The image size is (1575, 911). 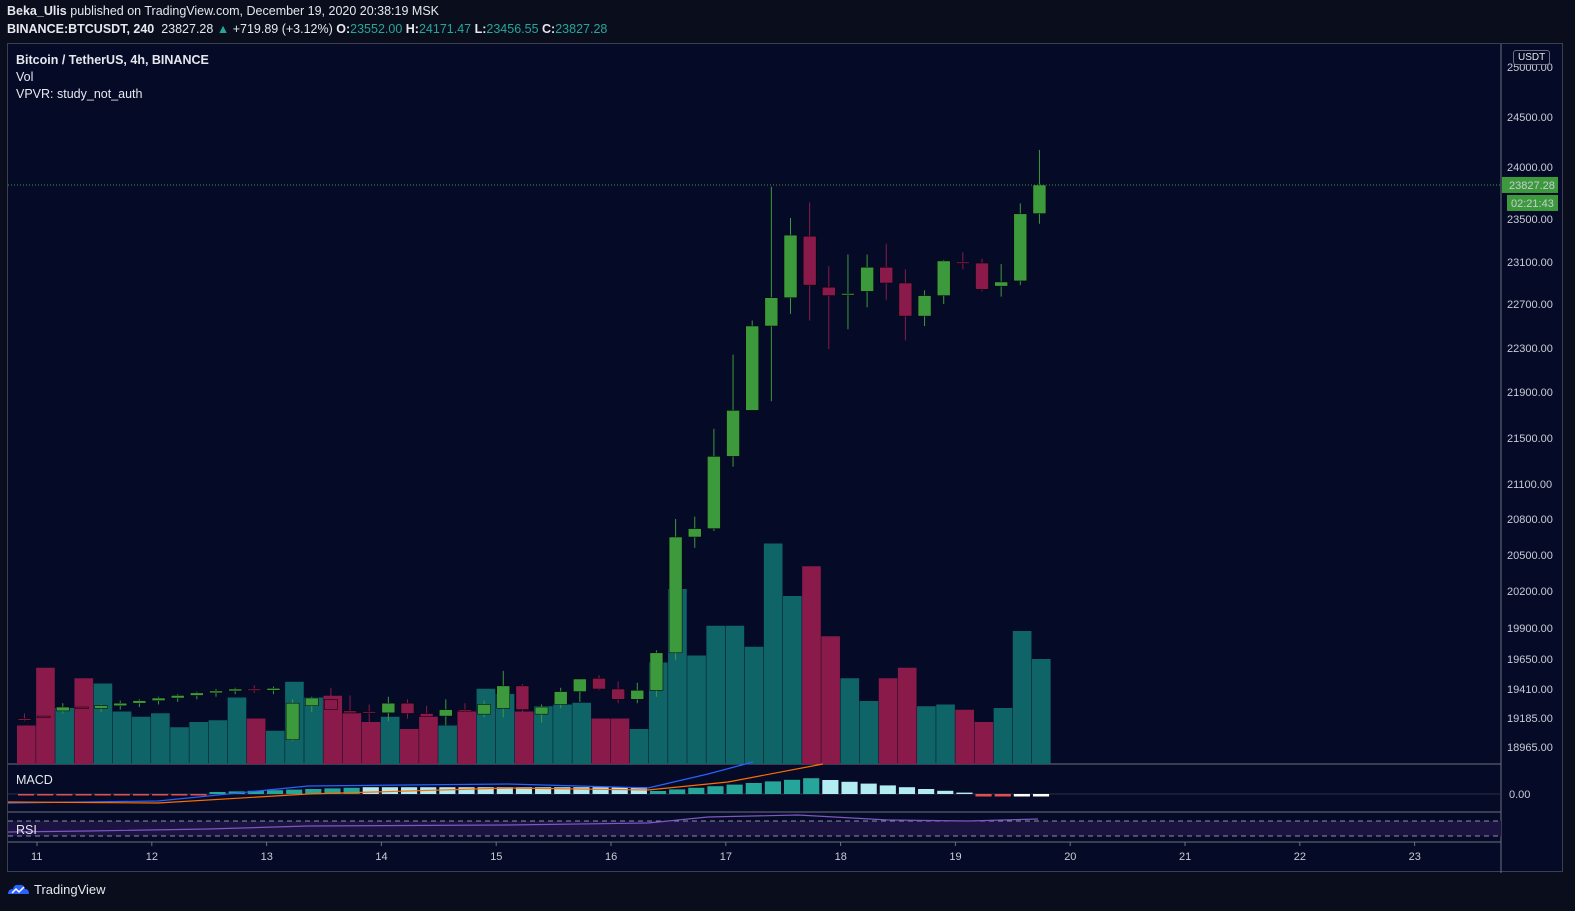 I want to click on legend-vol: Vol, so click(x=25, y=77).